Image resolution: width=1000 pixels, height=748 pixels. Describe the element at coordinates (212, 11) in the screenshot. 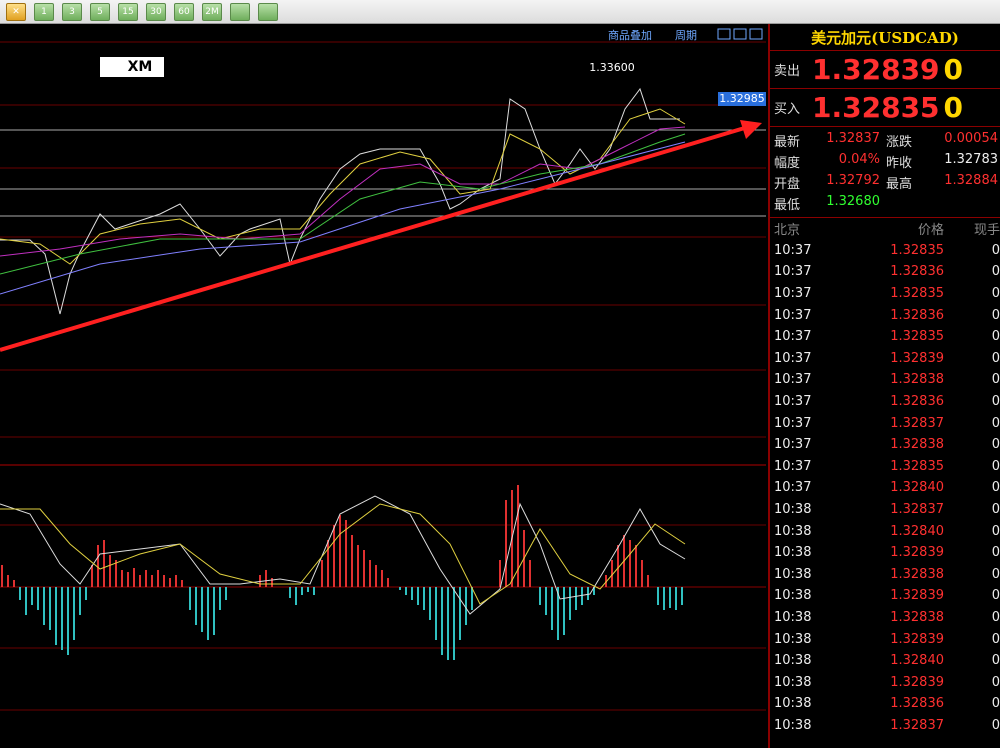

I see `period-button: 2M` at that location.